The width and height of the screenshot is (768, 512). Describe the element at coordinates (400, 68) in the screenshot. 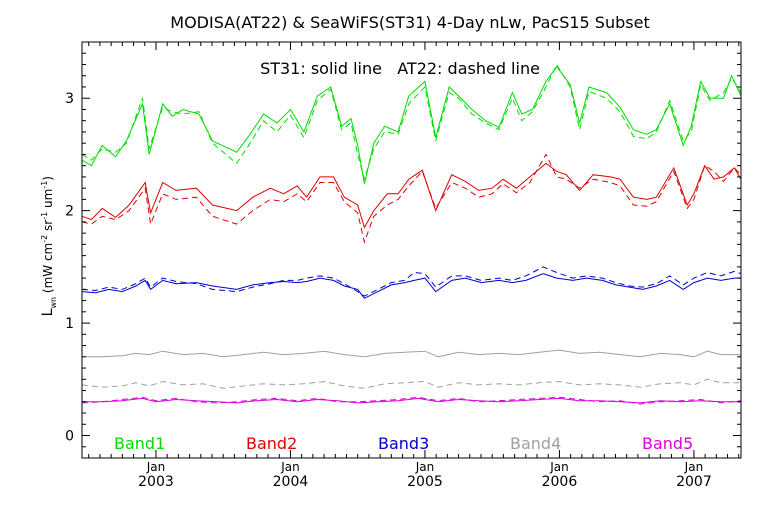

I see `line-style-annotation: ST31: solid line AT22: dashed line` at that location.